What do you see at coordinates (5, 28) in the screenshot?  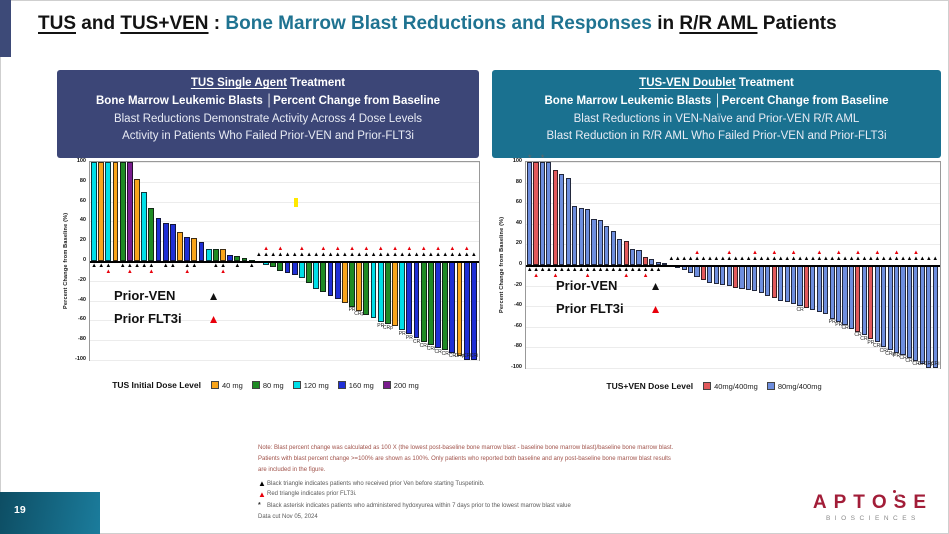 I see `title-accent-bar` at bounding box center [5, 28].